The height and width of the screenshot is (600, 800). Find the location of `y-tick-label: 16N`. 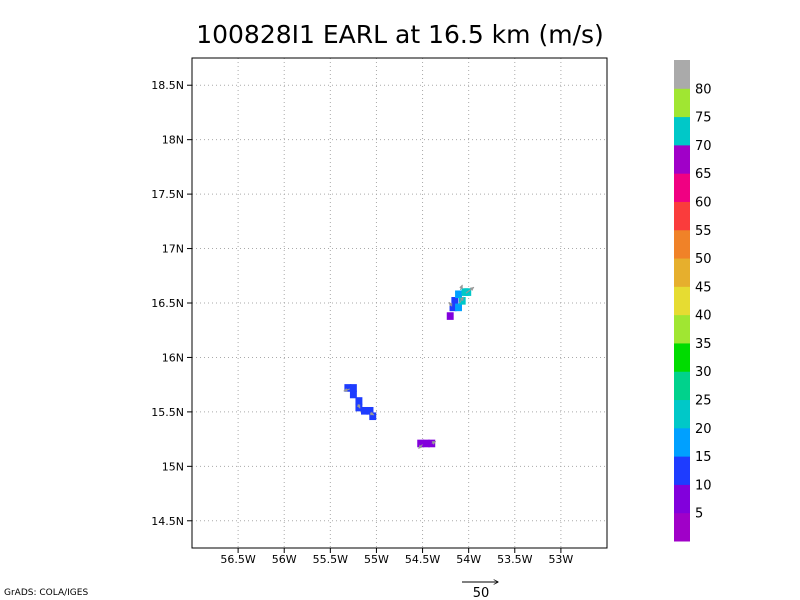

y-tick-label: 16N is located at coordinates (173, 357).